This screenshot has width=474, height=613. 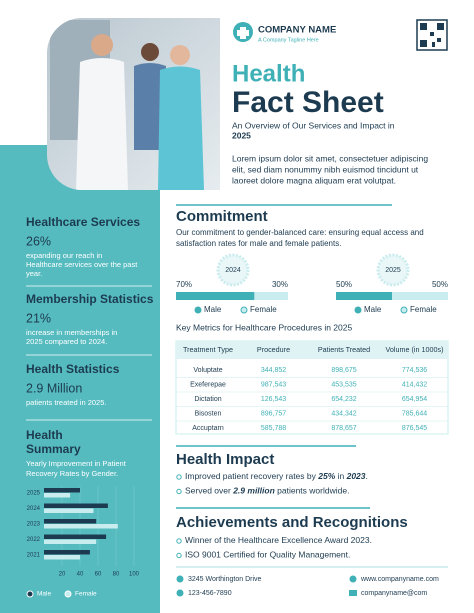 What do you see at coordinates (76, 463) in the screenshot?
I see `chart-subtitle: Yearly Improvement in Patient` at bounding box center [76, 463].